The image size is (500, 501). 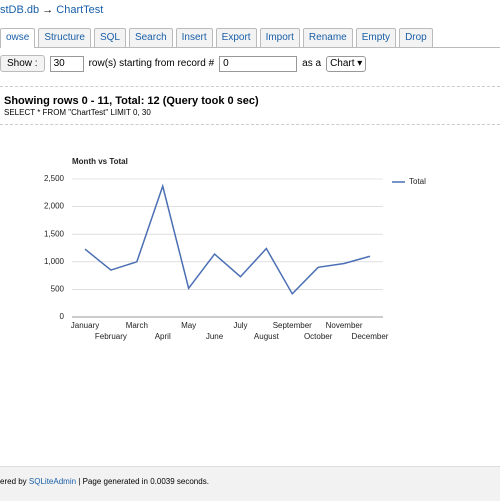 What do you see at coordinates (54, 178) in the screenshot?
I see `y-tick-label: 2,500` at bounding box center [54, 178].